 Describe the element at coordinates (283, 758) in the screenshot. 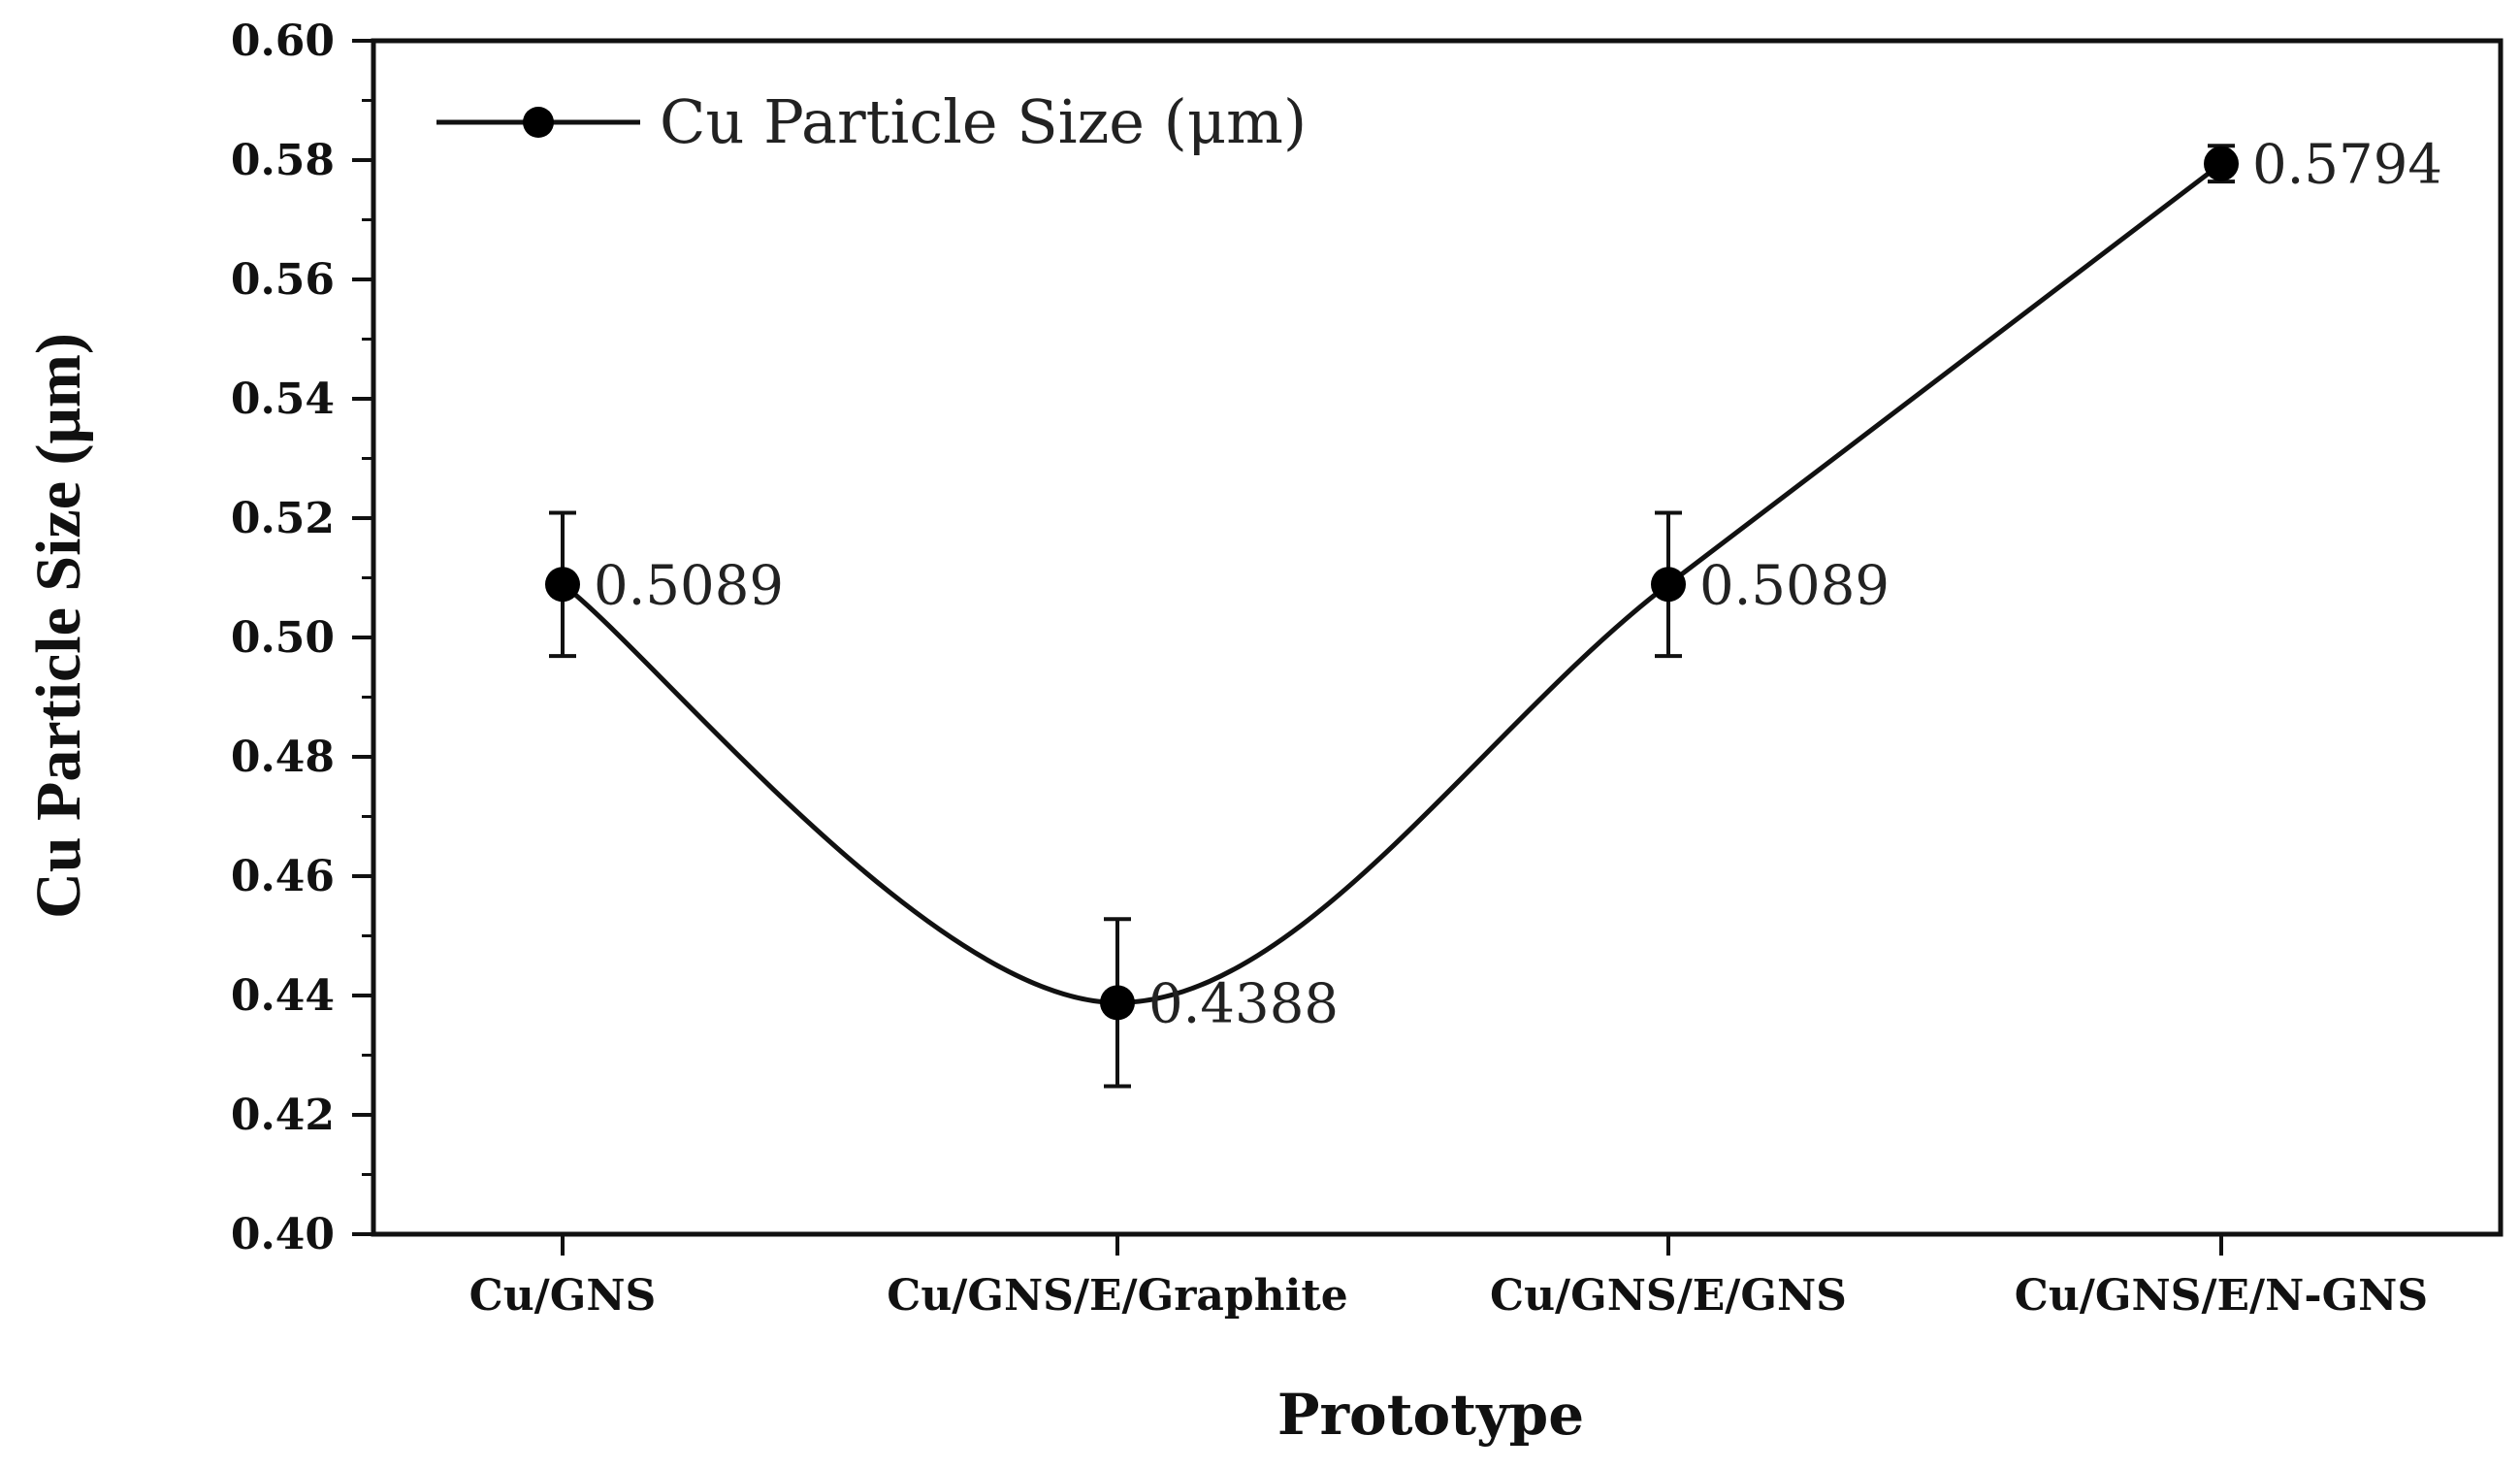

I see `y-tick-label: 0.48` at that location.